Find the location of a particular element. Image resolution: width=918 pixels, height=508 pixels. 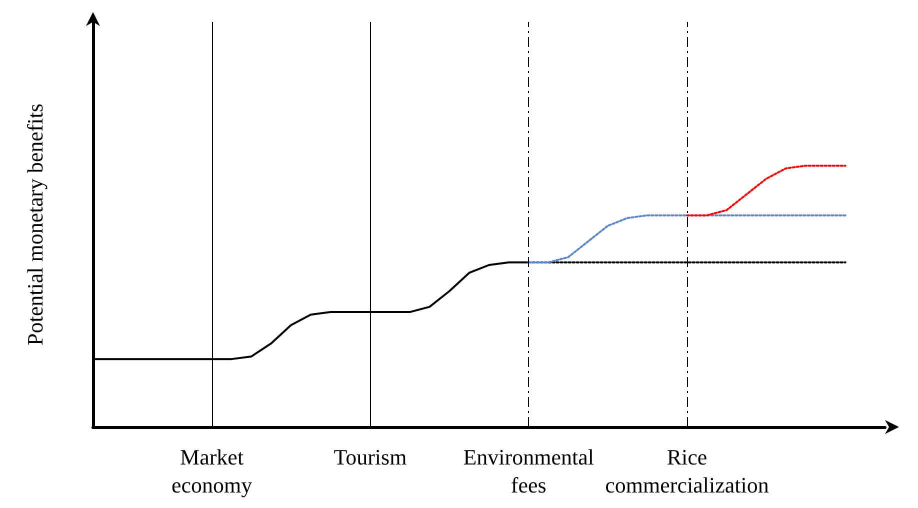

x-tick-label: Tourism is located at coordinates (370, 457).